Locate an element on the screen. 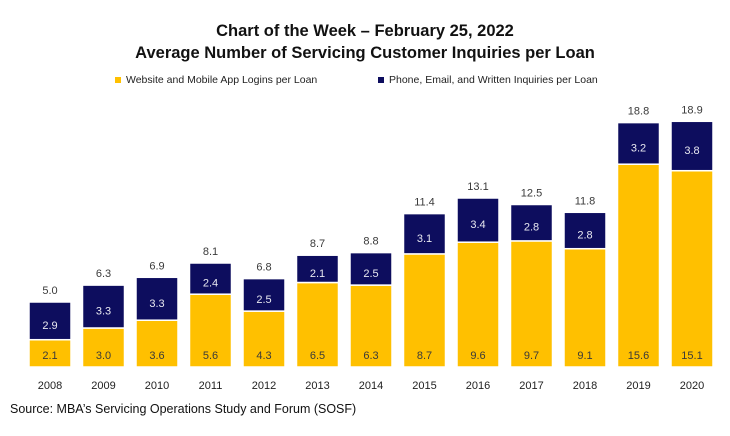  data-label-inquiries: 2.1 is located at coordinates (317, 274).